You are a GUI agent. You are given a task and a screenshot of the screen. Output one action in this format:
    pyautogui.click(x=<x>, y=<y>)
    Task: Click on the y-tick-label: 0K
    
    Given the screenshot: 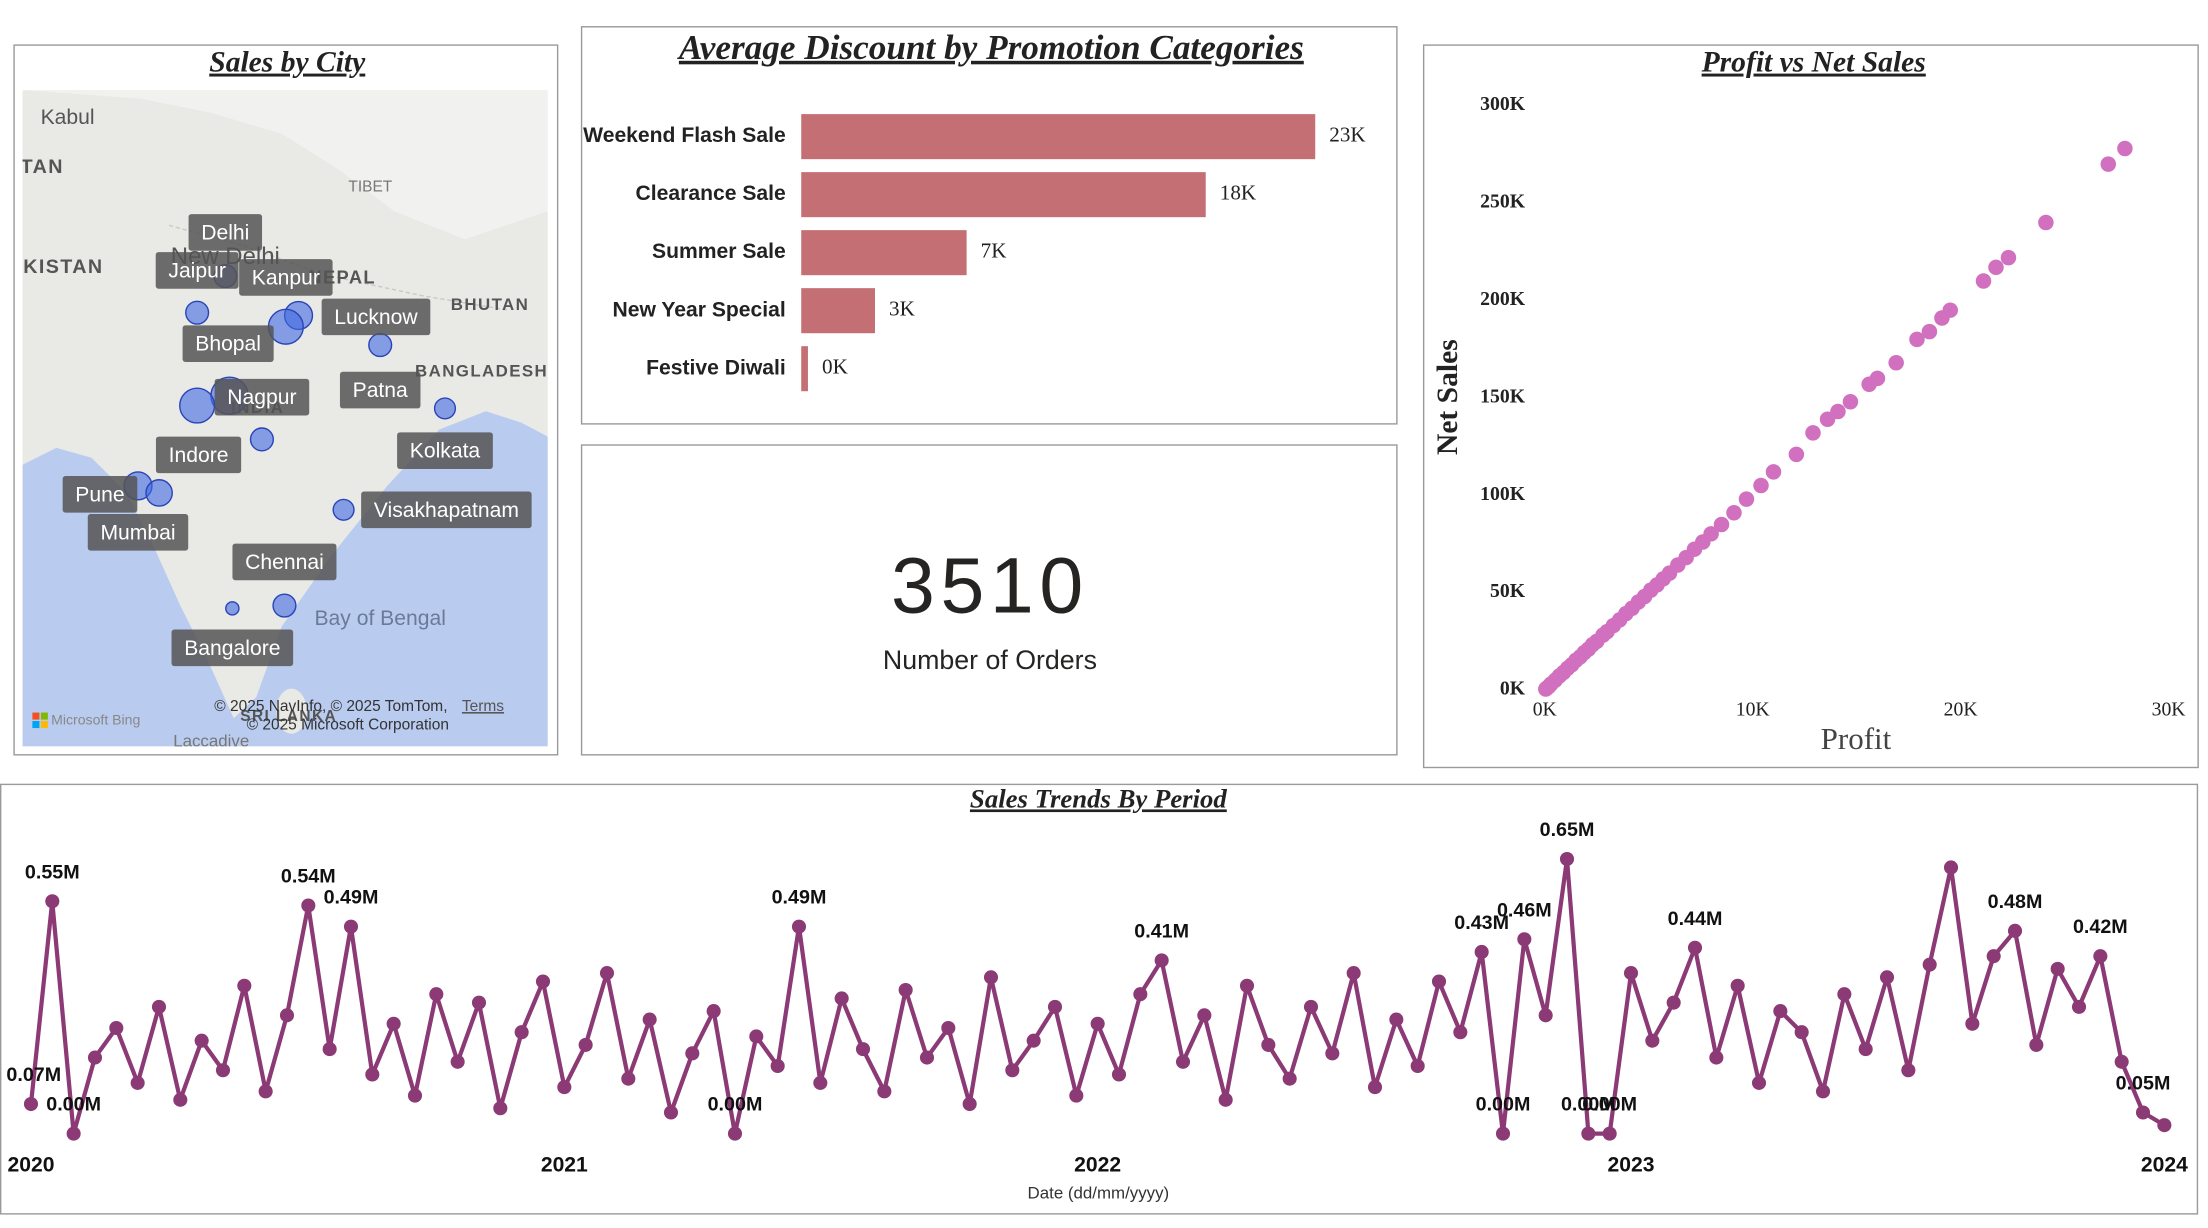 What is the action you would take?
    pyautogui.click(x=1513, y=689)
    